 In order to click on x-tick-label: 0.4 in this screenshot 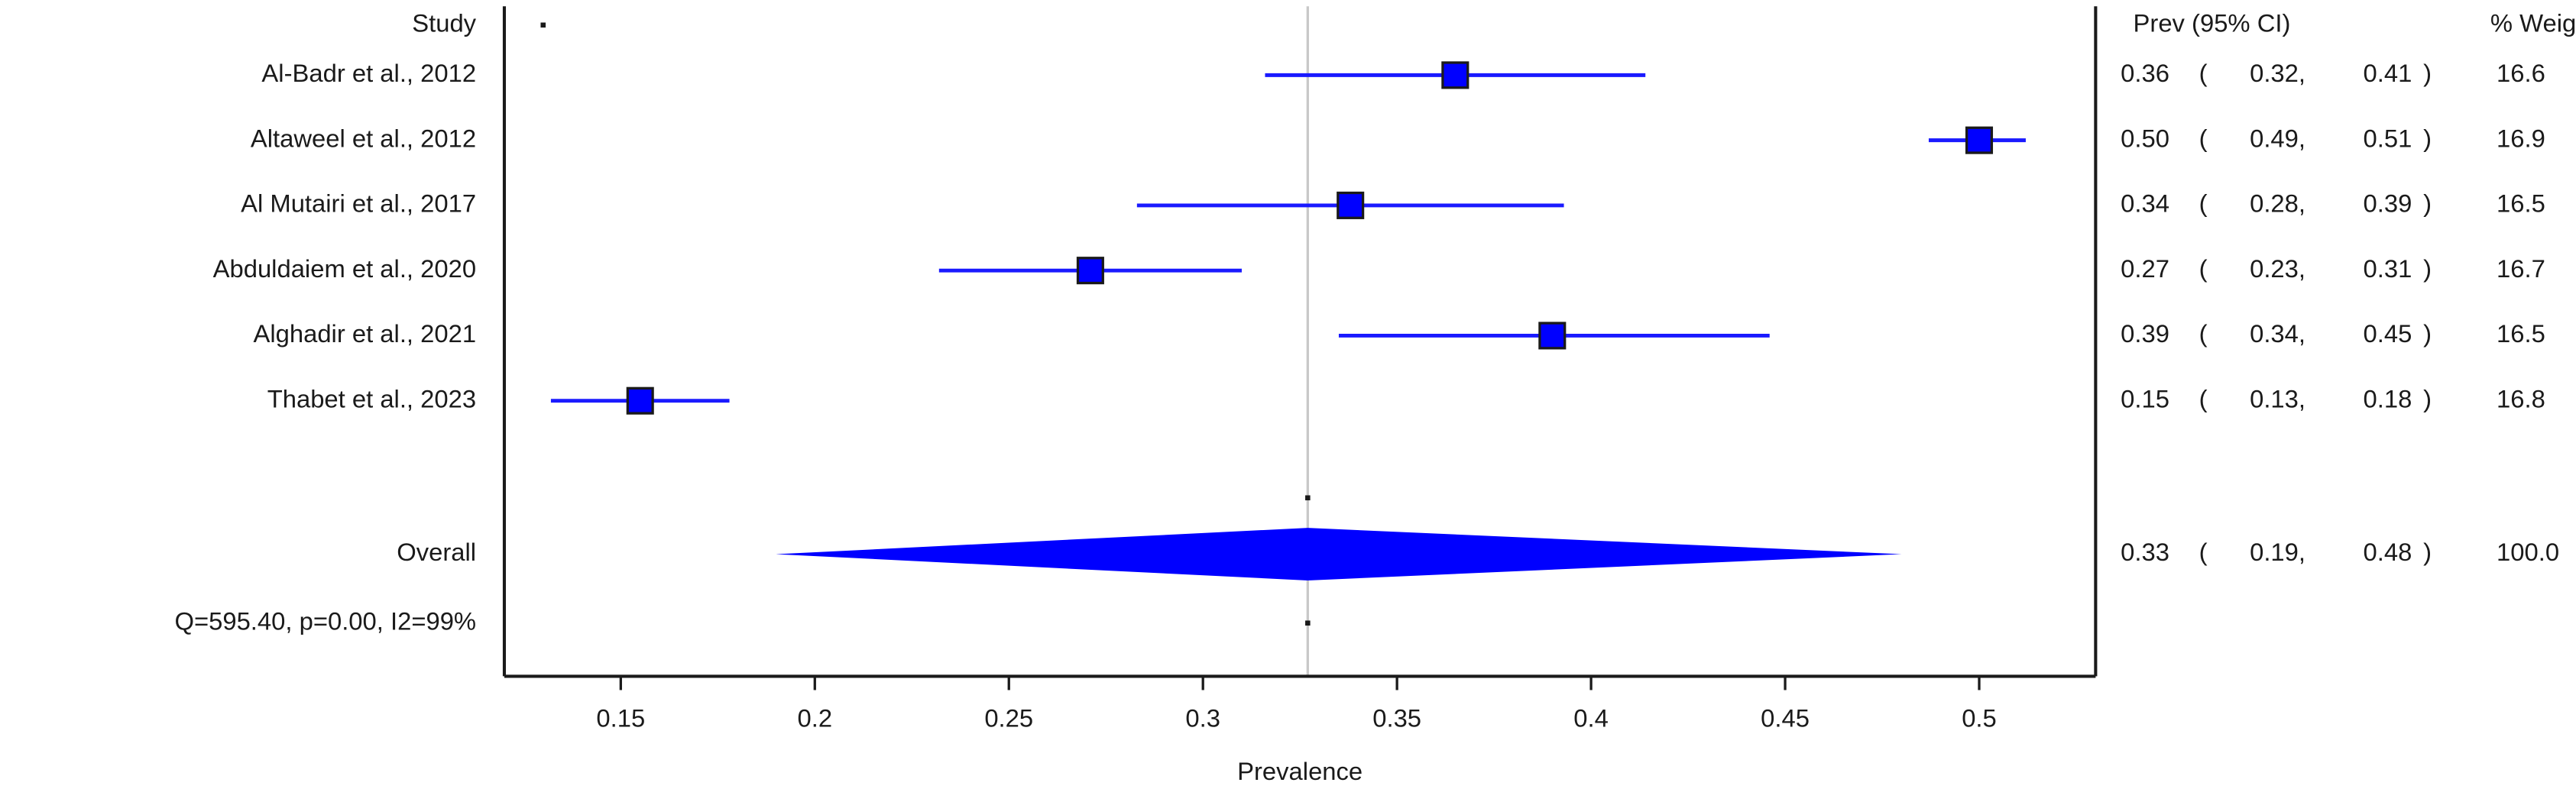, I will do `click(1591, 717)`.